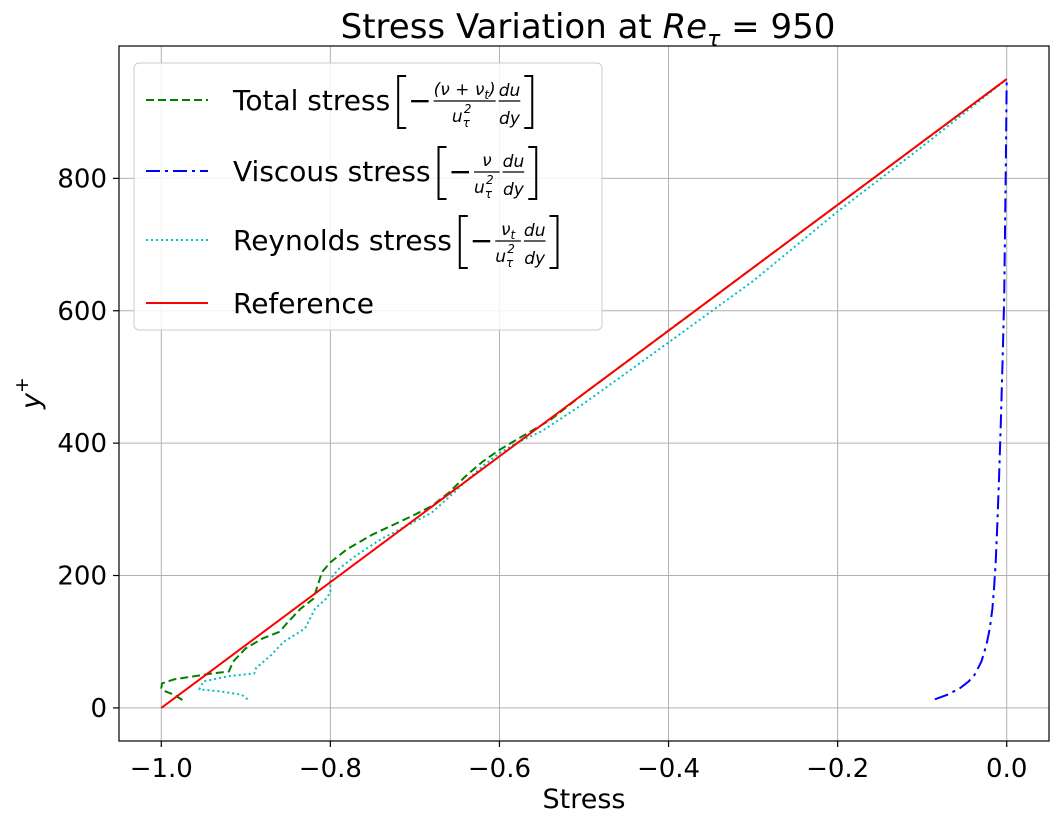 Image resolution: width=1058 pixels, height=824 pixels. What do you see at coordinates (82, 444) in the screenshot?
I see `y-tick-label: 400` at bounding box center [82, 444].